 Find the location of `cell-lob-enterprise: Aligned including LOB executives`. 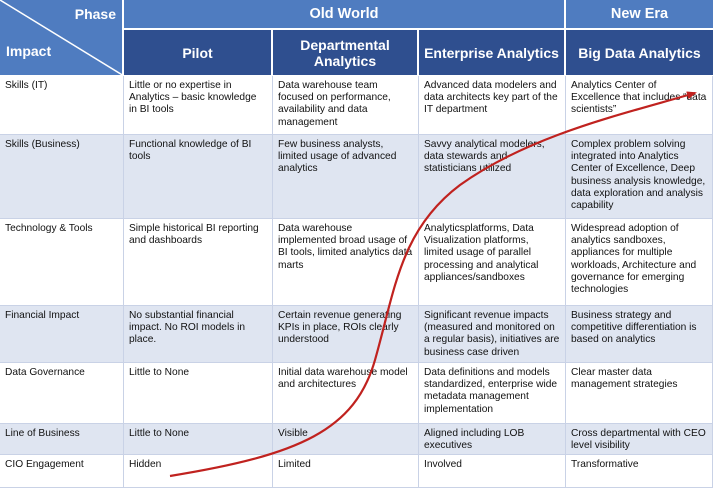

cell-lob-enterprise: Aligned including LOB executives is located at coordinates (492, 439).